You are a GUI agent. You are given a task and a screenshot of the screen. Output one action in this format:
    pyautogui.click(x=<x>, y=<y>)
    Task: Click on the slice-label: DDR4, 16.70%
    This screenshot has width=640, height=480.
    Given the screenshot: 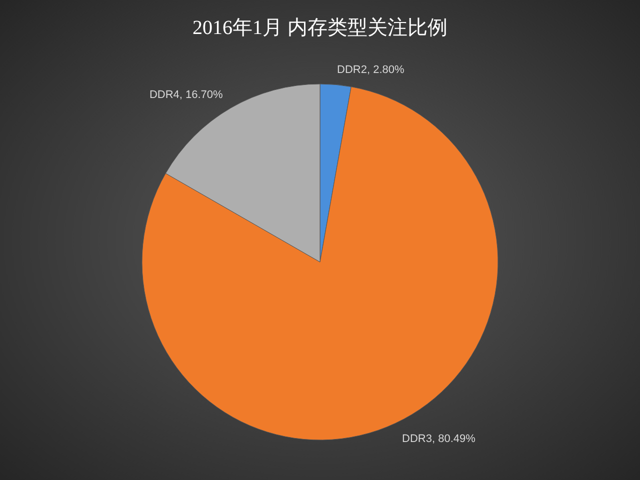 What is the action you would take?
    pyautogui.click(x=186, y=95)
    